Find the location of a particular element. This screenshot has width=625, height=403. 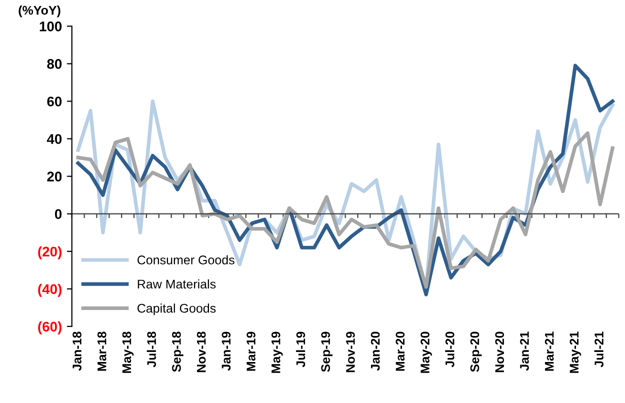

y-tick-label: (60) is located at coordinates (50, 327).